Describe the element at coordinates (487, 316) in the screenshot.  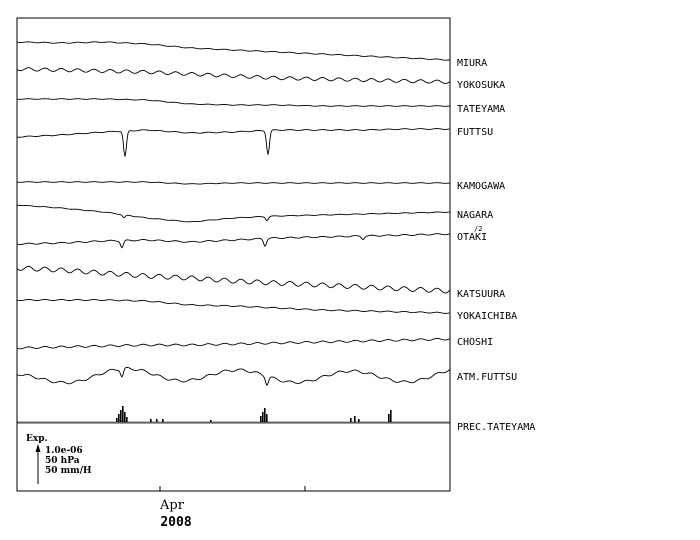
I see `series-label: YOKAICHIBA` at that location.